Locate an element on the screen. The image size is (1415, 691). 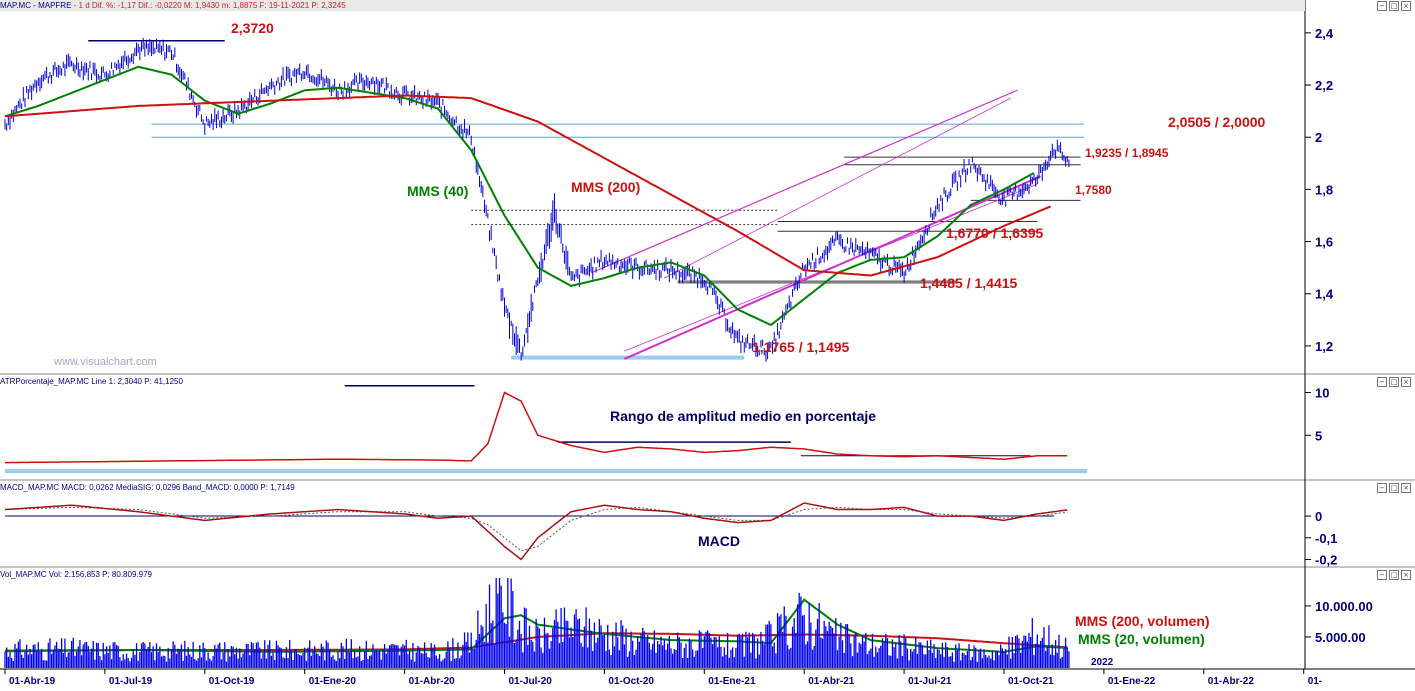
y-tick-label: 2 is located at coordinates (1318, 137).